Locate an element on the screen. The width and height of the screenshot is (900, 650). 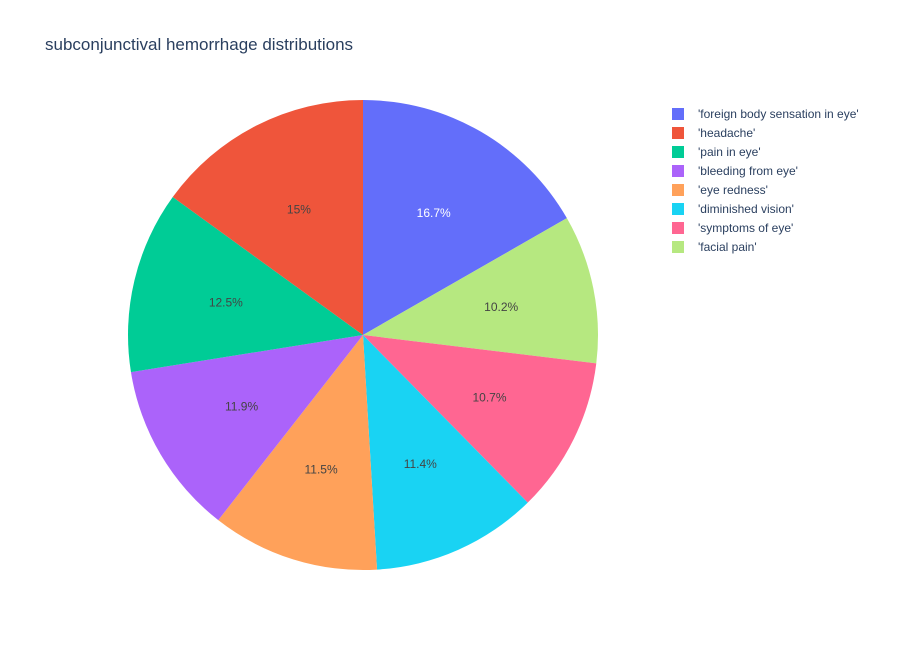
legend-label: 'facial pain' is located at coordinates (727, 247).